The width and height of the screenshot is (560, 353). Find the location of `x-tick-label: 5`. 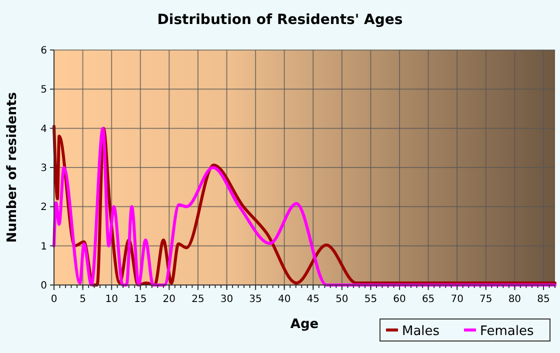

x-tick-label: 5 is located at coordinates (83, 299).